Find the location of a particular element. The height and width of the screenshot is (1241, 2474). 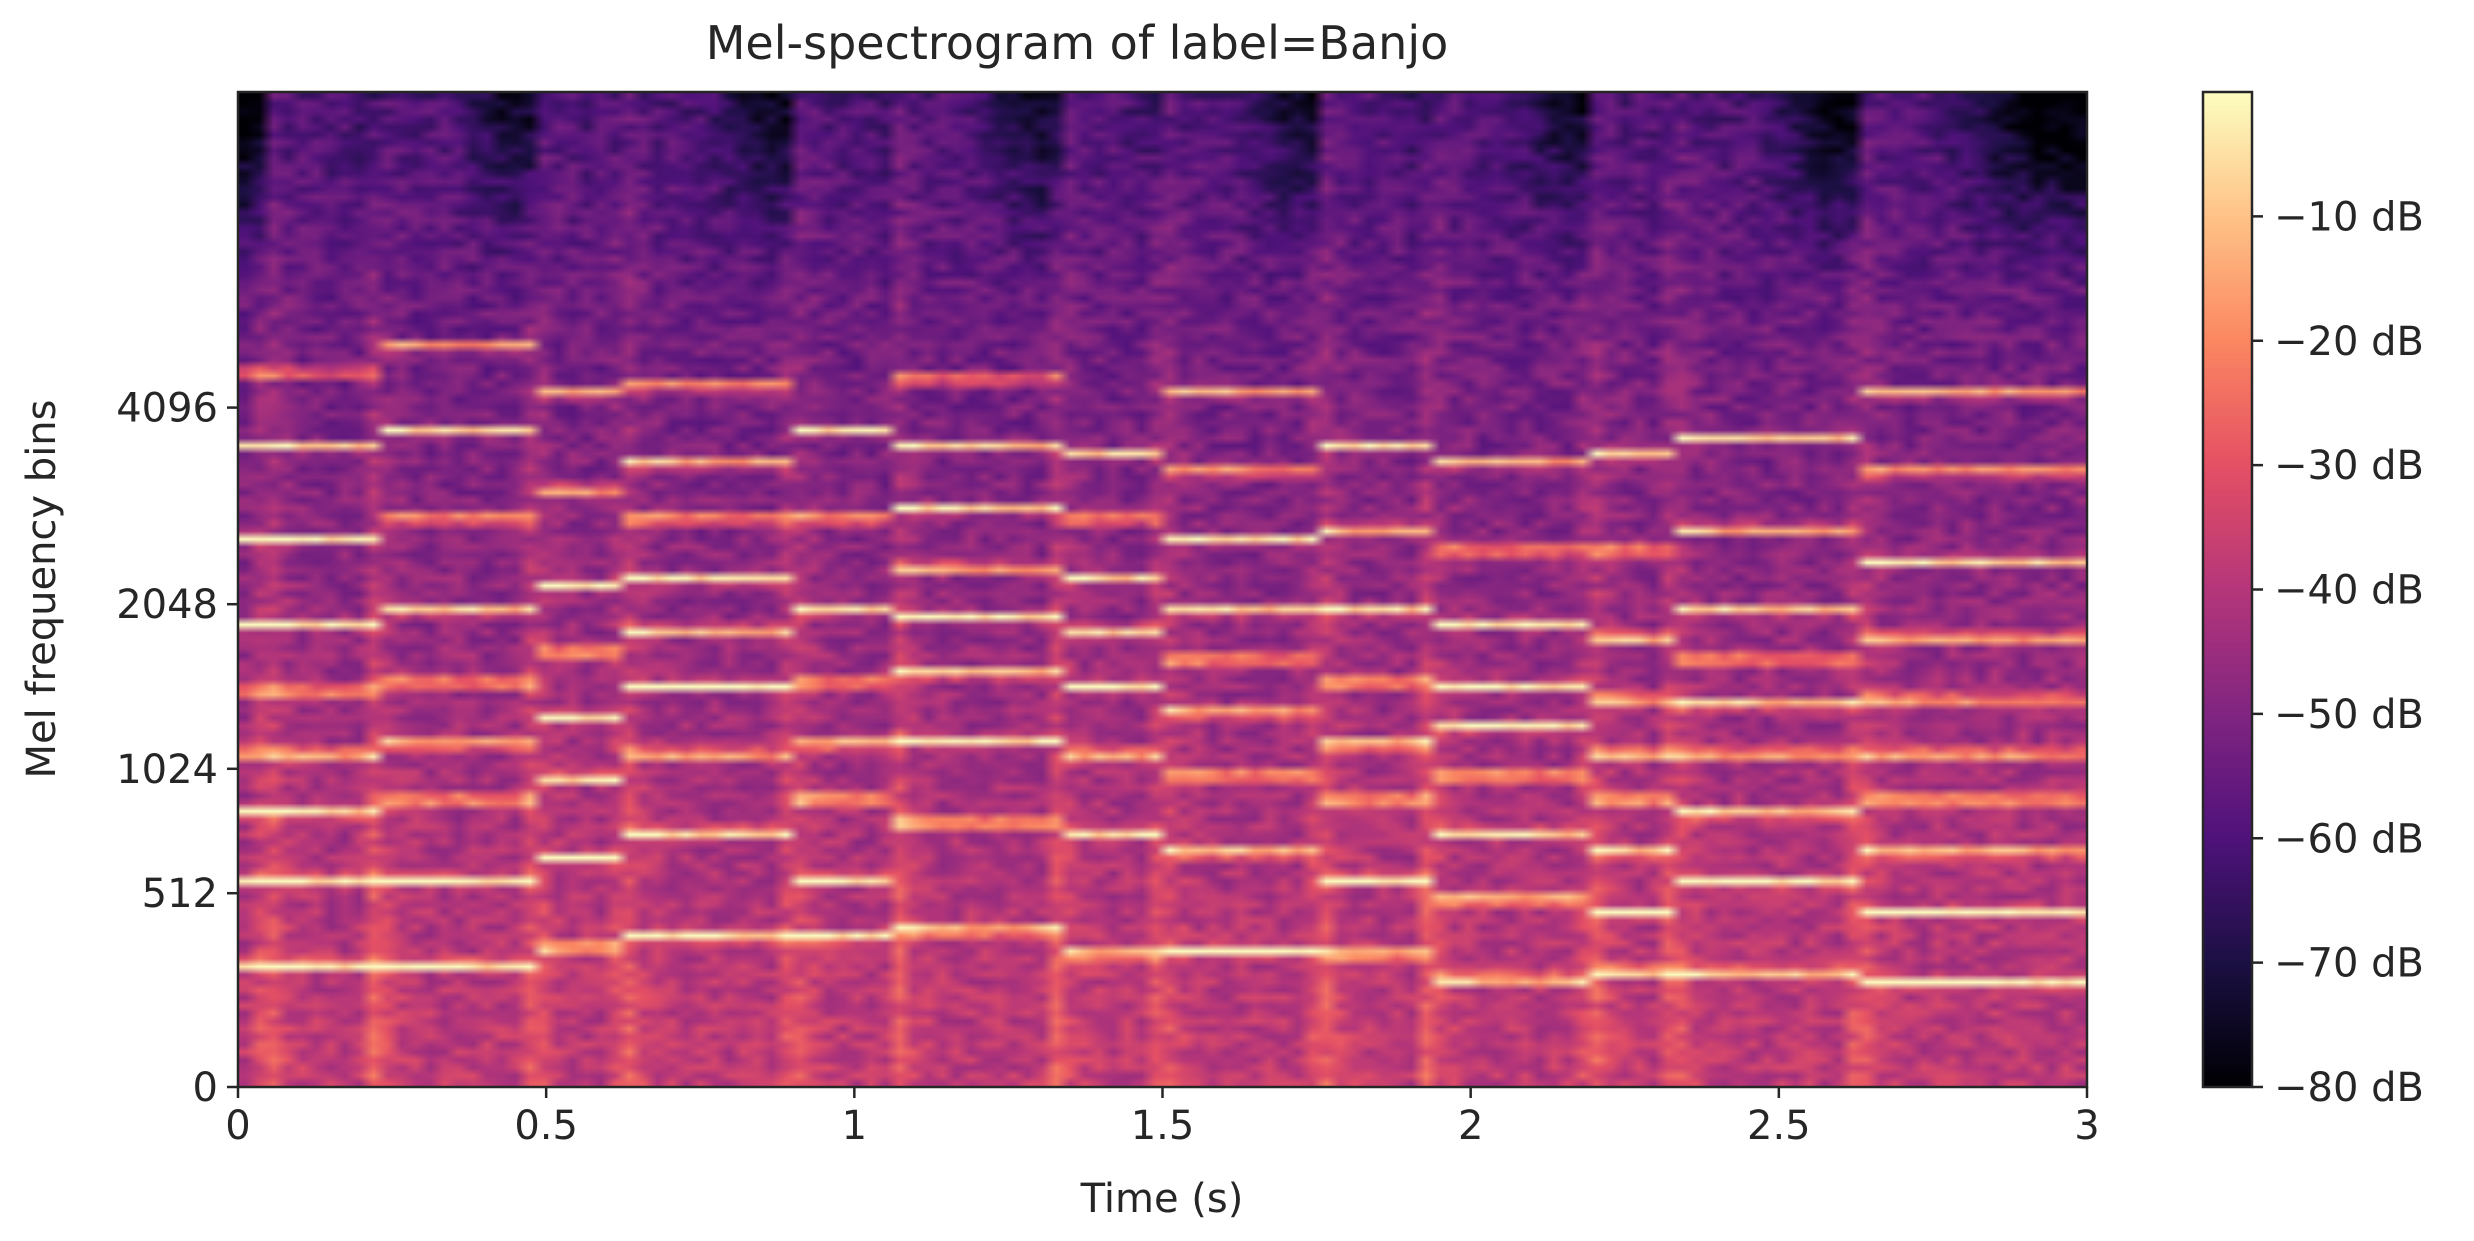

x-axis-label: Time (s) is located at coordinates (1162, 1199).